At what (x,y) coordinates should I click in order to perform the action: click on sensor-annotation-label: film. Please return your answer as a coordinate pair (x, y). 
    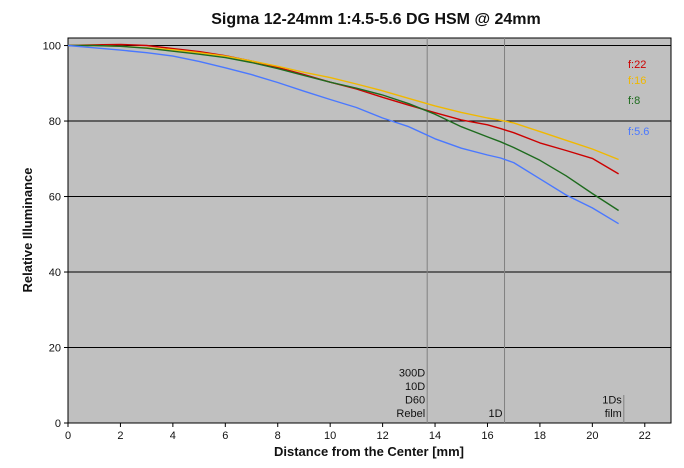
    Looking at the image, I should click on (613, 414).